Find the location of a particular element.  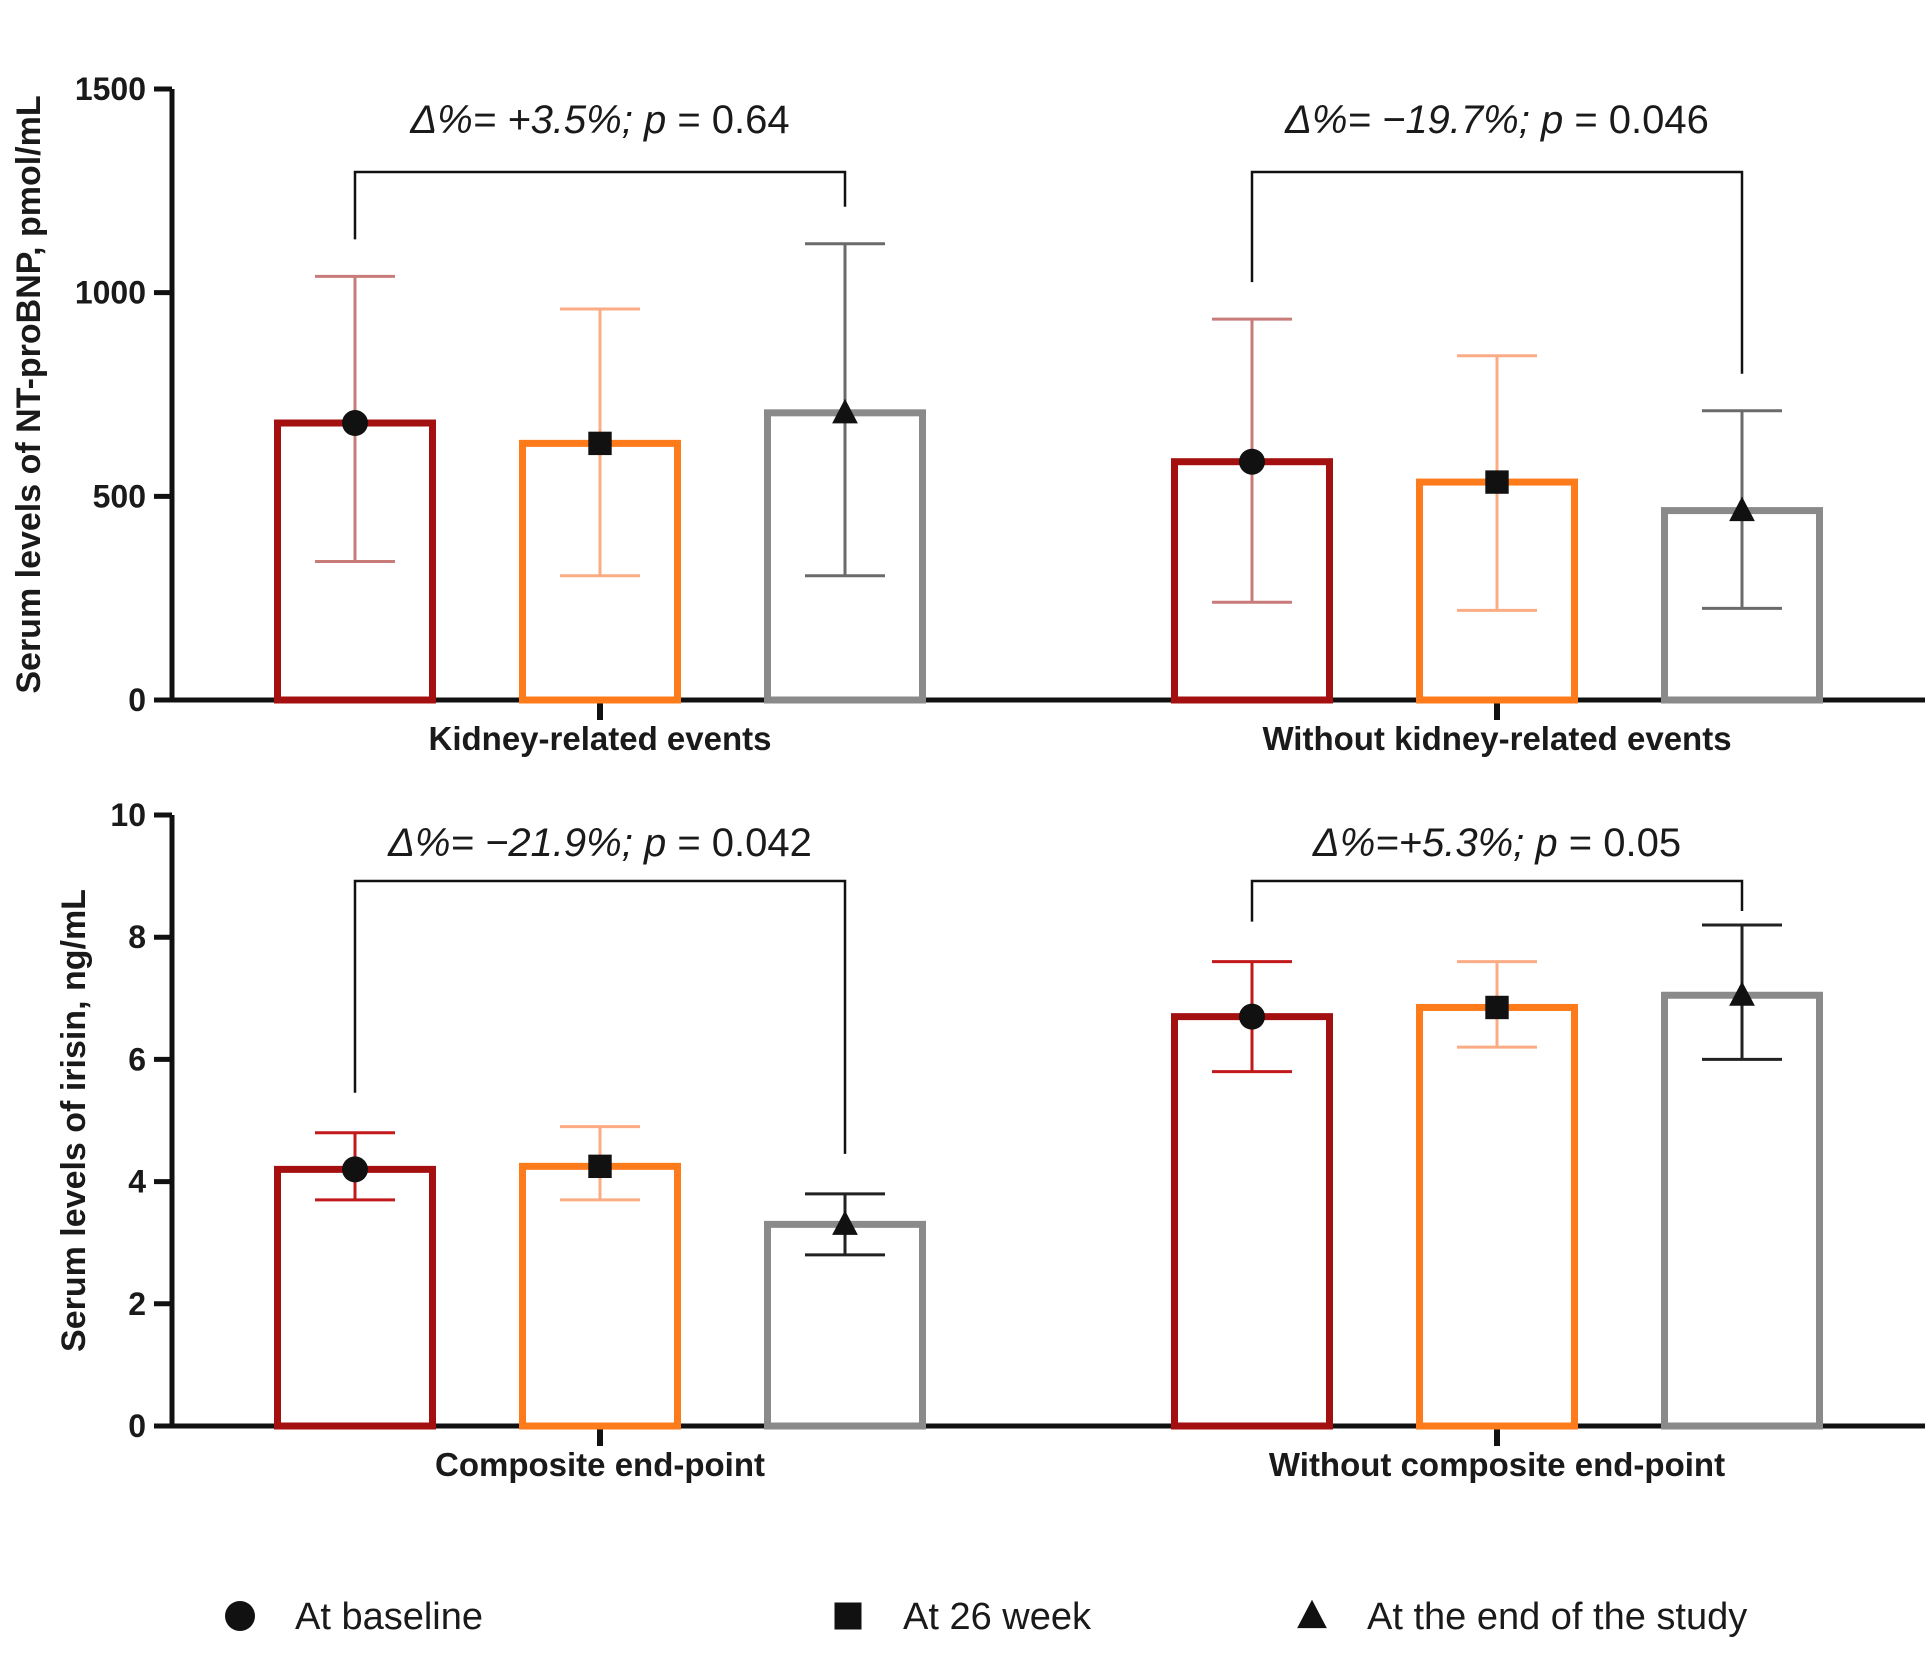

legend-item: At baseline is located at coordinates (354, 1617).